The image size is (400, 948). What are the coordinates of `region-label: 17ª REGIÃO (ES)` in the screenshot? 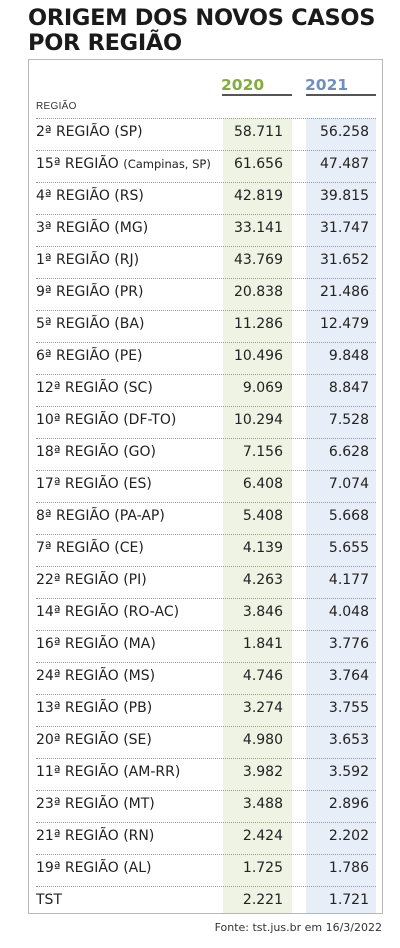 It's located at (94, 484).